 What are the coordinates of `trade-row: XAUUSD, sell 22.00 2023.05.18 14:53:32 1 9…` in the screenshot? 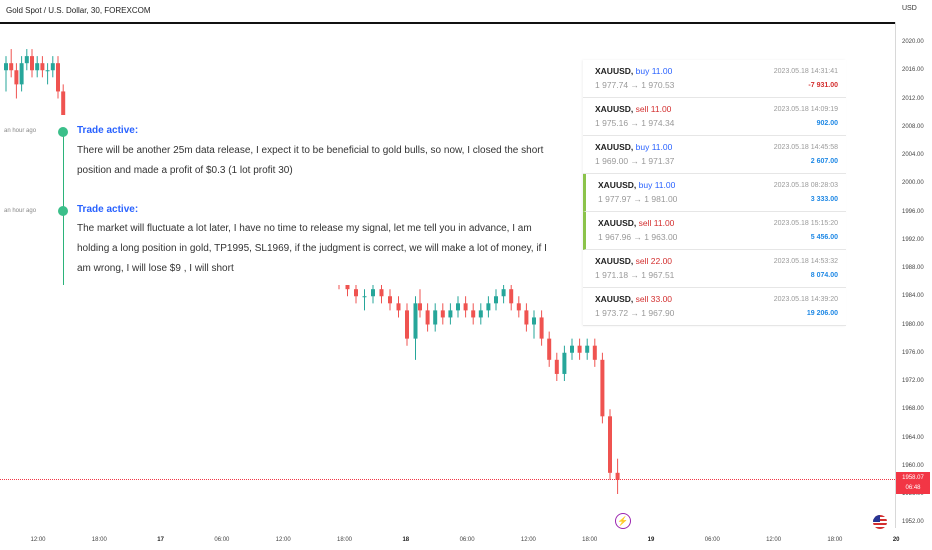 It's located at (714, 269).